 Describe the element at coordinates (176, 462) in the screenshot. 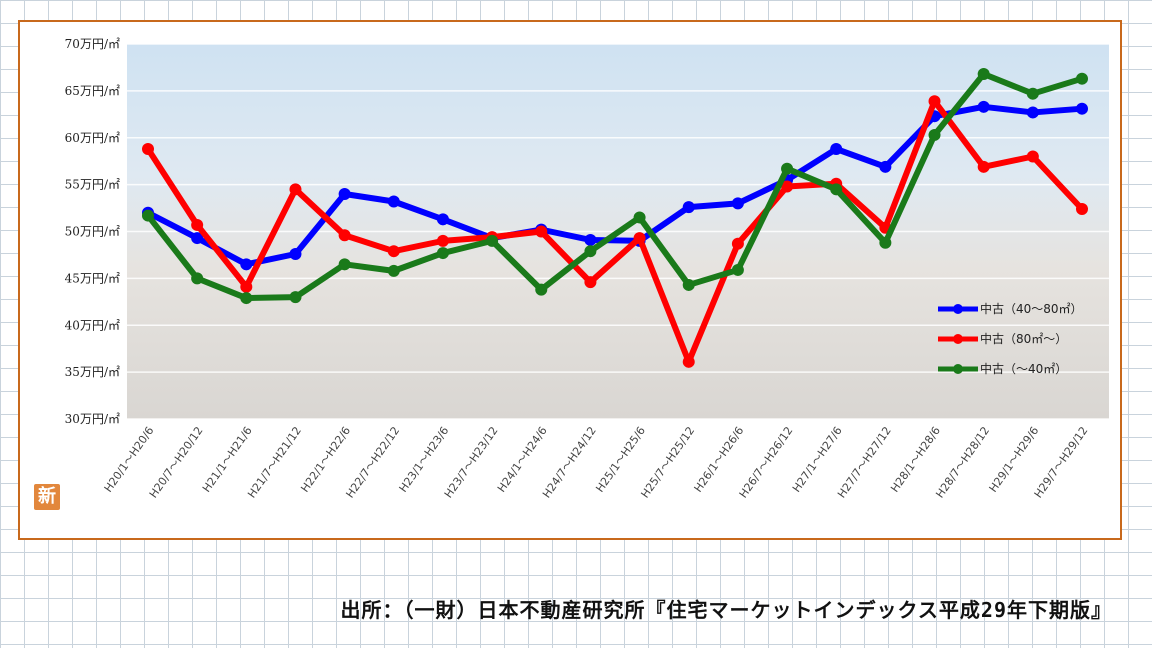

I see `x-tick-label: H20/7～H20/12` at that location.